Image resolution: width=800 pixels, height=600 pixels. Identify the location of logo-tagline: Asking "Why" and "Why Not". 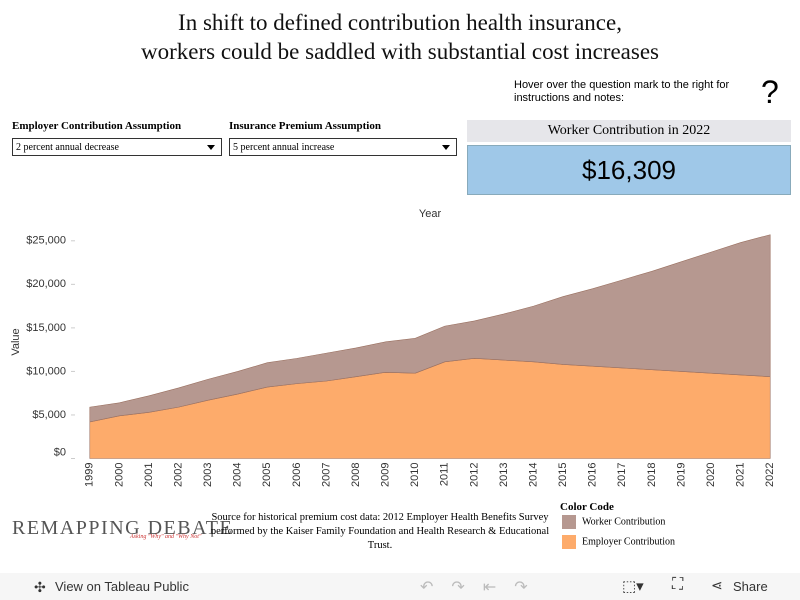
(166, 537).